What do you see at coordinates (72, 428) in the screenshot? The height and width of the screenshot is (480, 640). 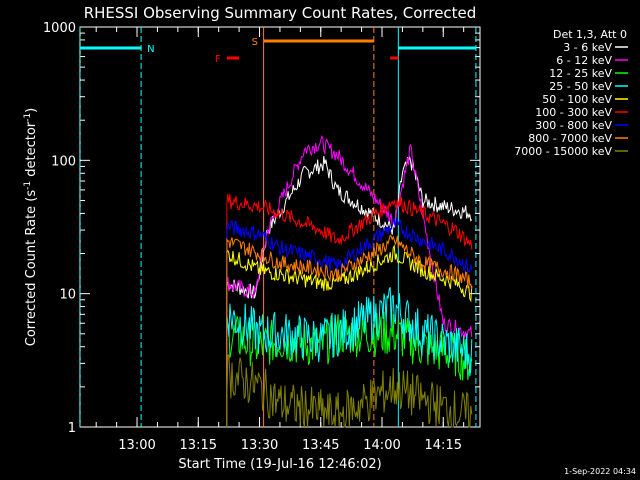 I see `y-tick-label: 1` at bounding box center [72, 428].